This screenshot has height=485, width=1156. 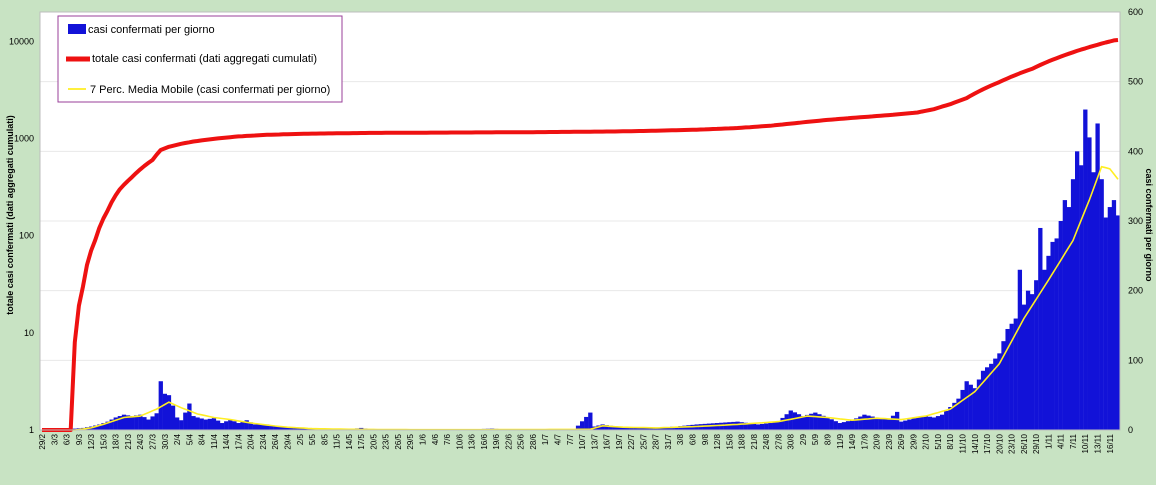 I want to click on x-date-label-243: 29/10, so click(x=1036, y=443).